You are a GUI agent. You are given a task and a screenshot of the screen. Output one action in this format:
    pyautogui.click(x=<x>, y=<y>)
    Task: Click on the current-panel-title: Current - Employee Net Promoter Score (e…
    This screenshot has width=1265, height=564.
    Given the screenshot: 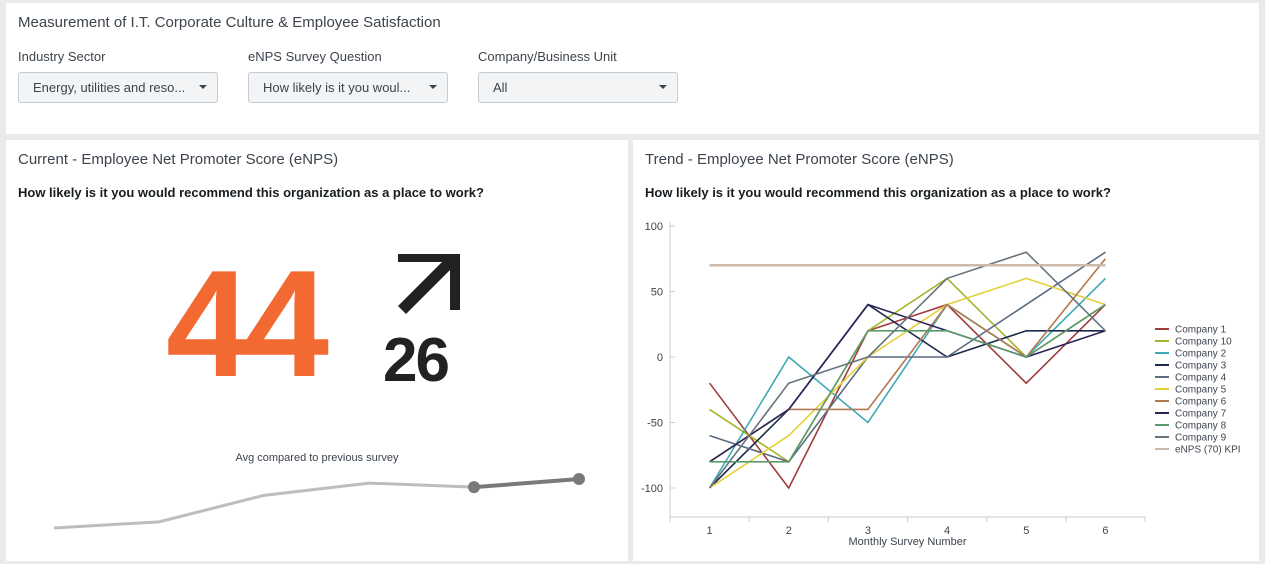 What is the action you would take?
    pyautogui.click(x=178, y=159)
    